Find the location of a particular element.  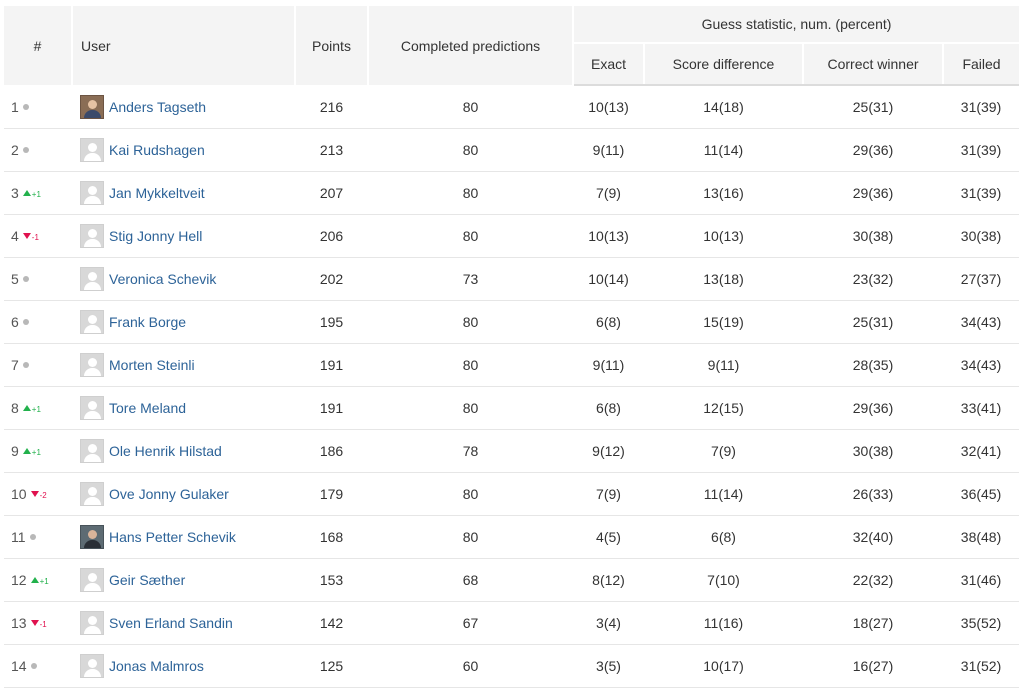

points-cell: 168 is located at coordinates (331, 537).